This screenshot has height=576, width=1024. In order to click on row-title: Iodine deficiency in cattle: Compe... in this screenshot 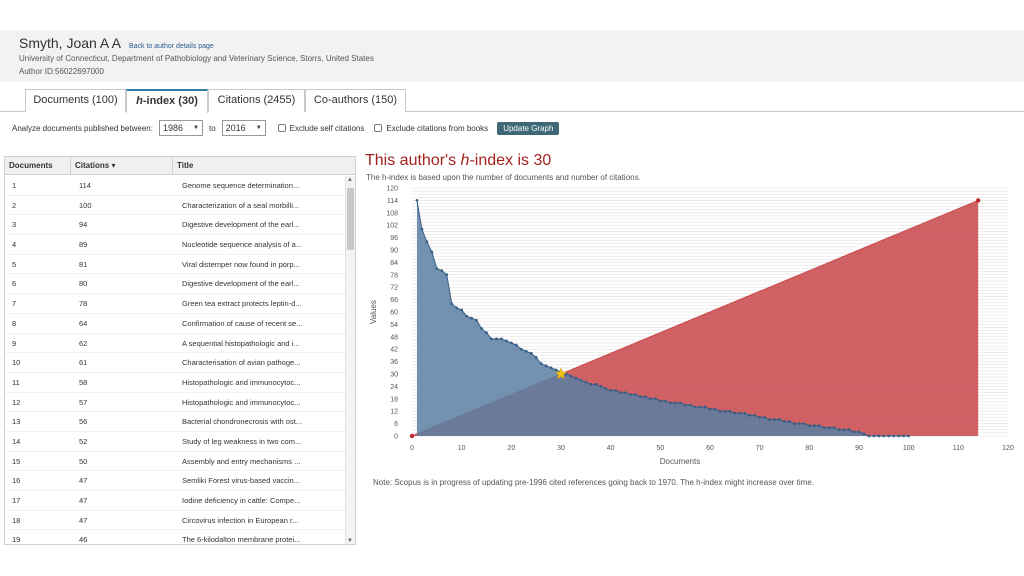, I will do `click(241, 500)`.